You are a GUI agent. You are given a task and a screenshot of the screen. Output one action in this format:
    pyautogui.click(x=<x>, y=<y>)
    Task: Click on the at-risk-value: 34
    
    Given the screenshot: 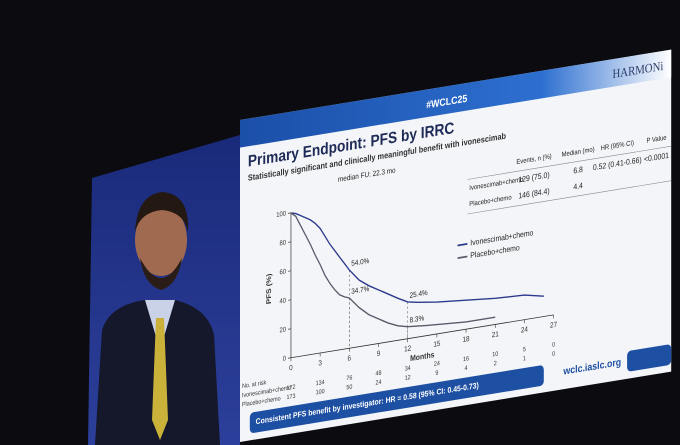 What is the action you would take?
    pyautogui.click(x=408, y=369)
    